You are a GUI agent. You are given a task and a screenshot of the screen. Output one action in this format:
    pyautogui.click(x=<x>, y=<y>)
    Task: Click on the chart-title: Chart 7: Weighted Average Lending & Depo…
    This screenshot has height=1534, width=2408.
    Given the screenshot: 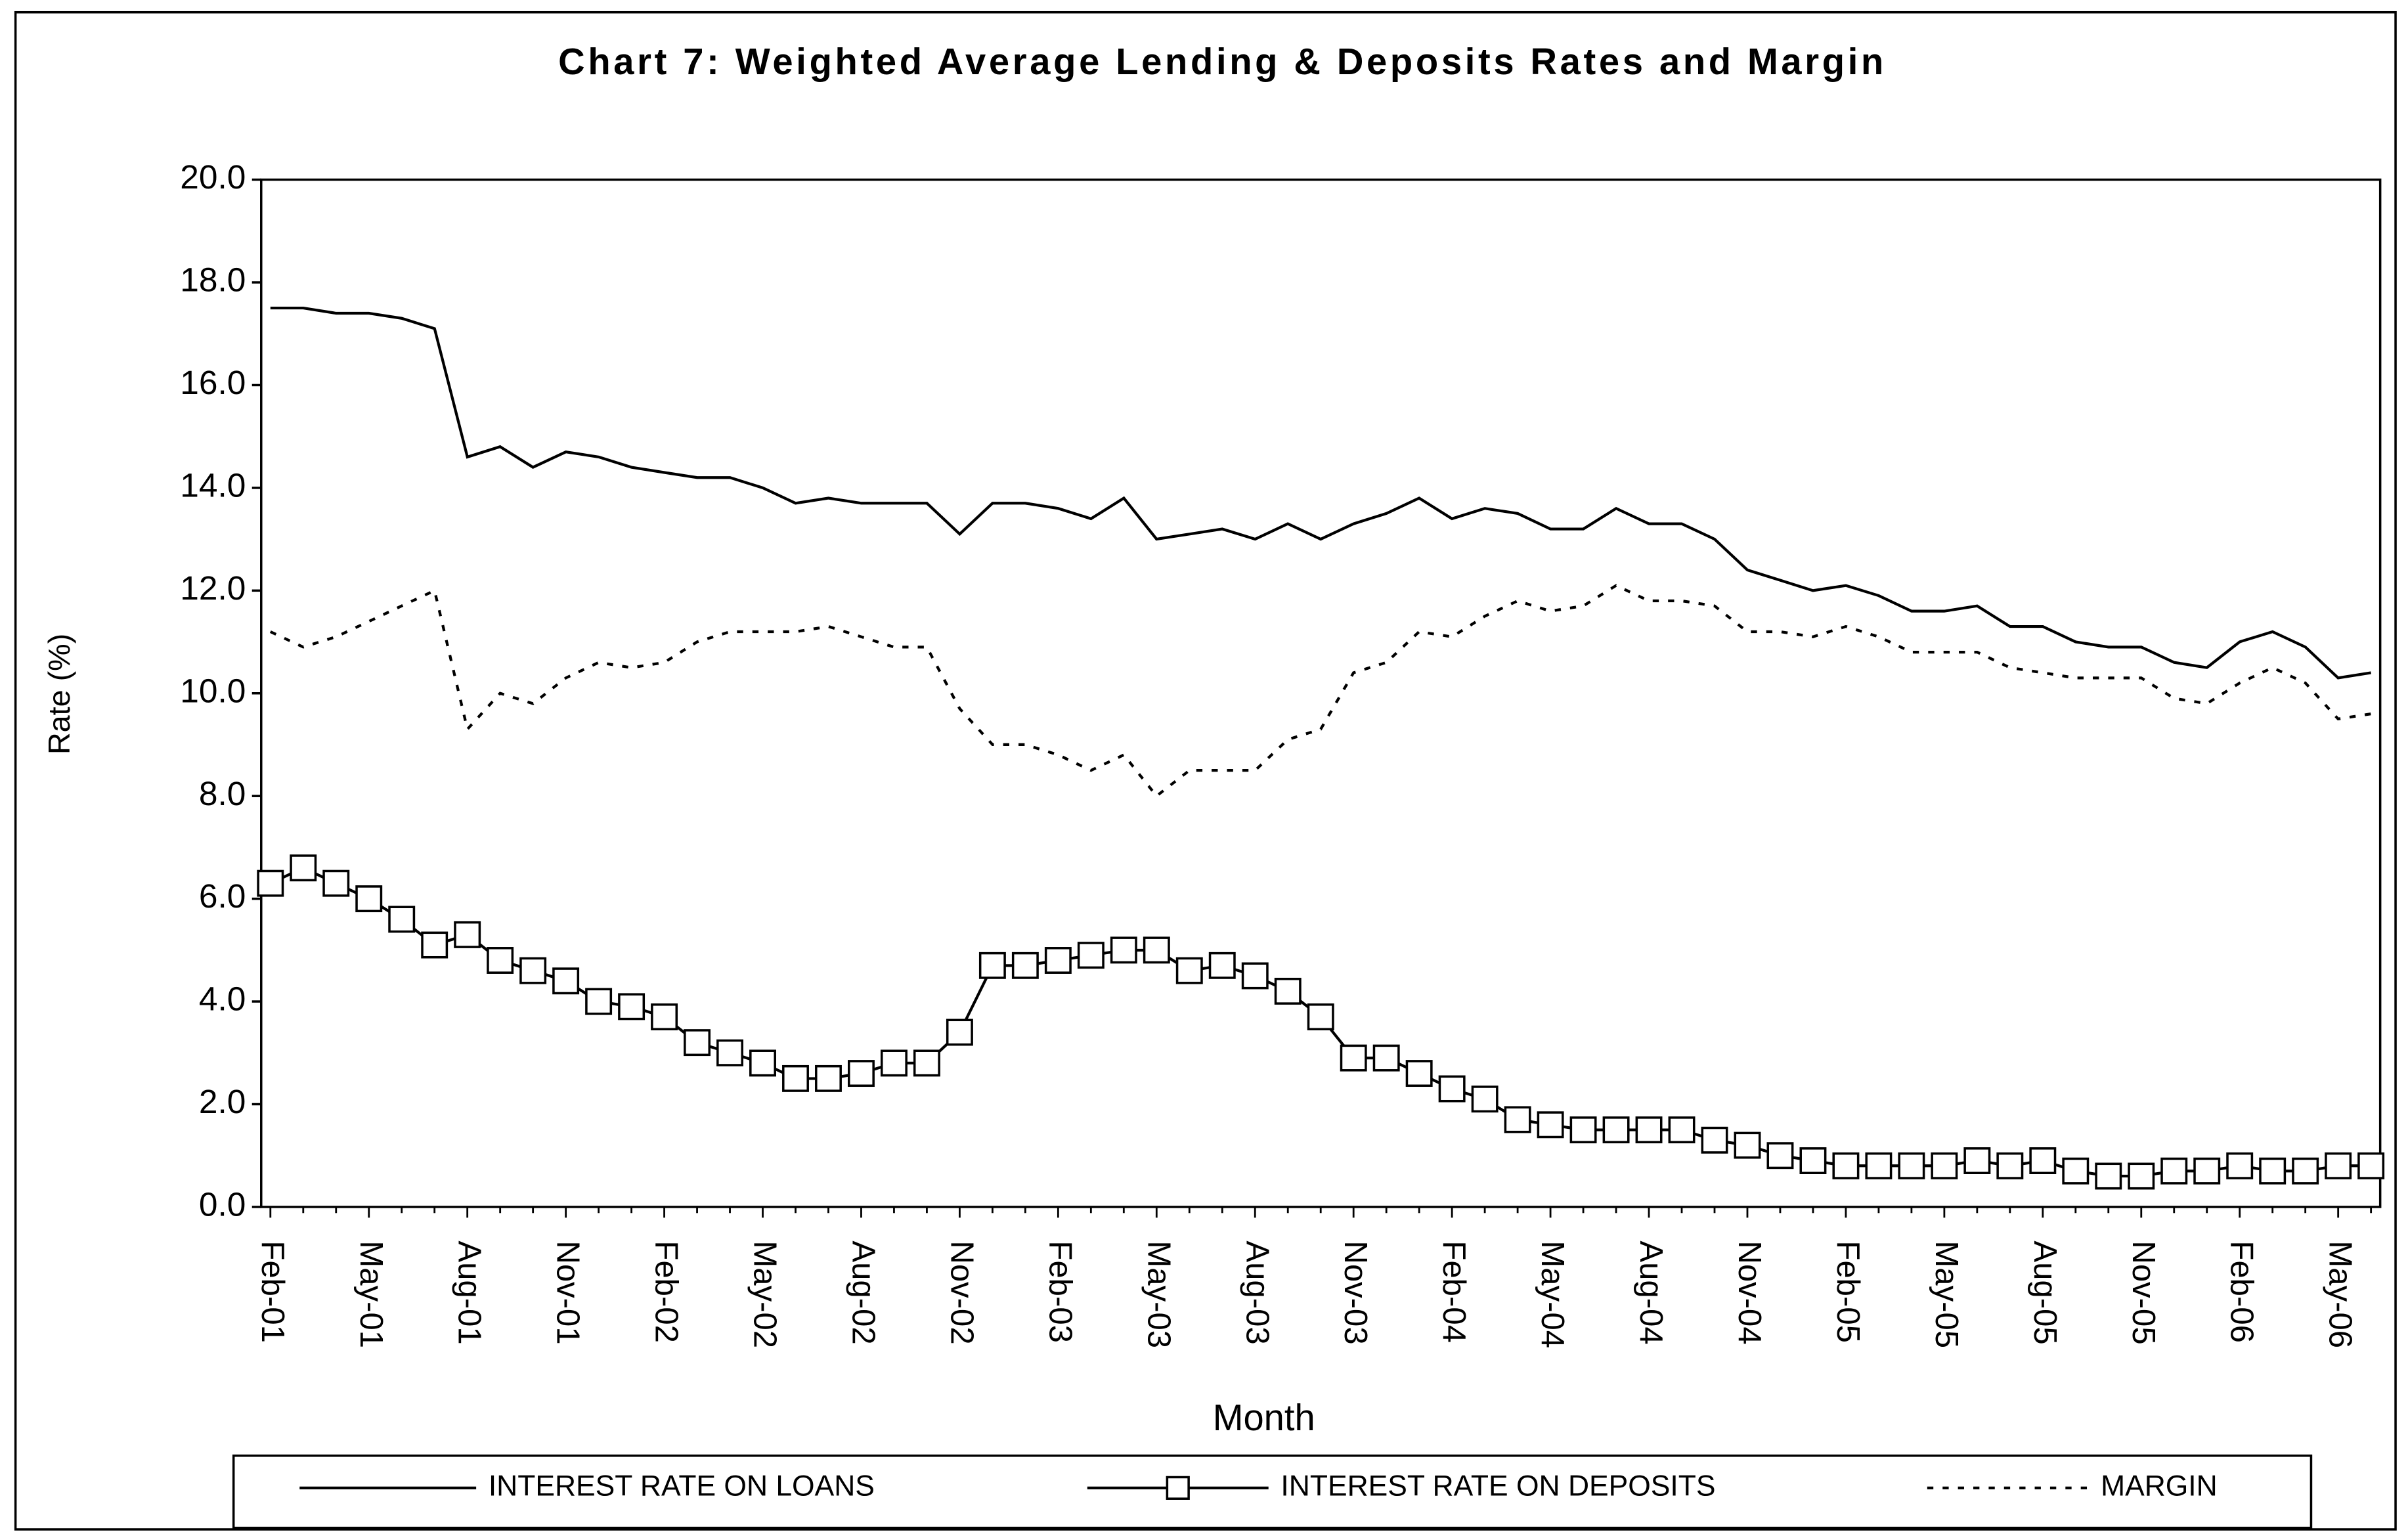 What is the action you would take?
    pyautogui.click(x=1222, y=61)
    